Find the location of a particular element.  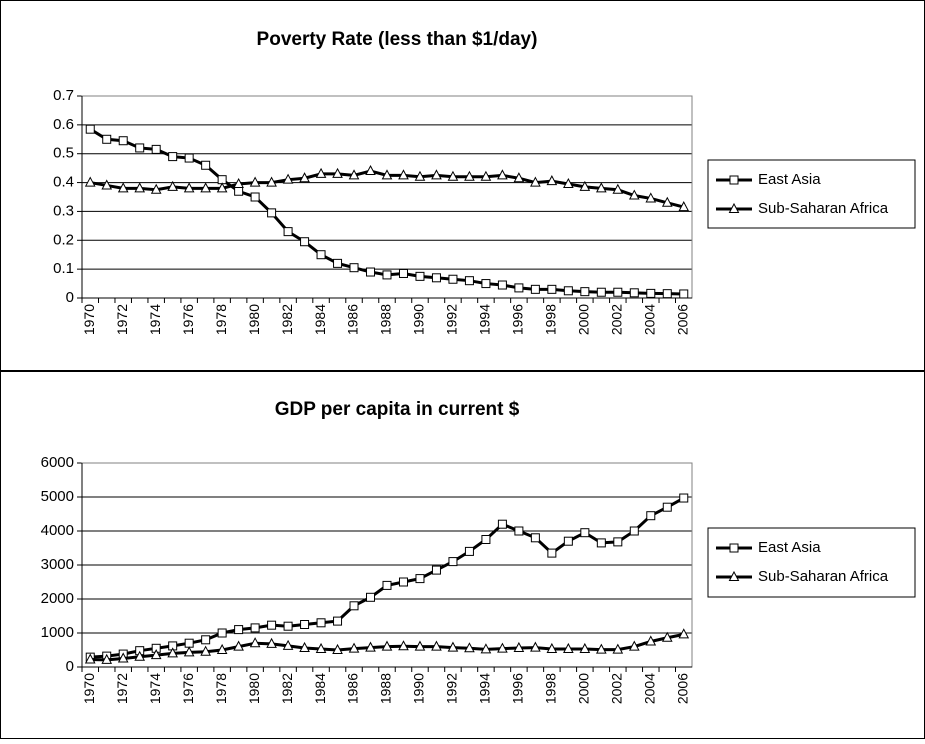

x-tick-label: 1998 is located at coordinates (551, 319).